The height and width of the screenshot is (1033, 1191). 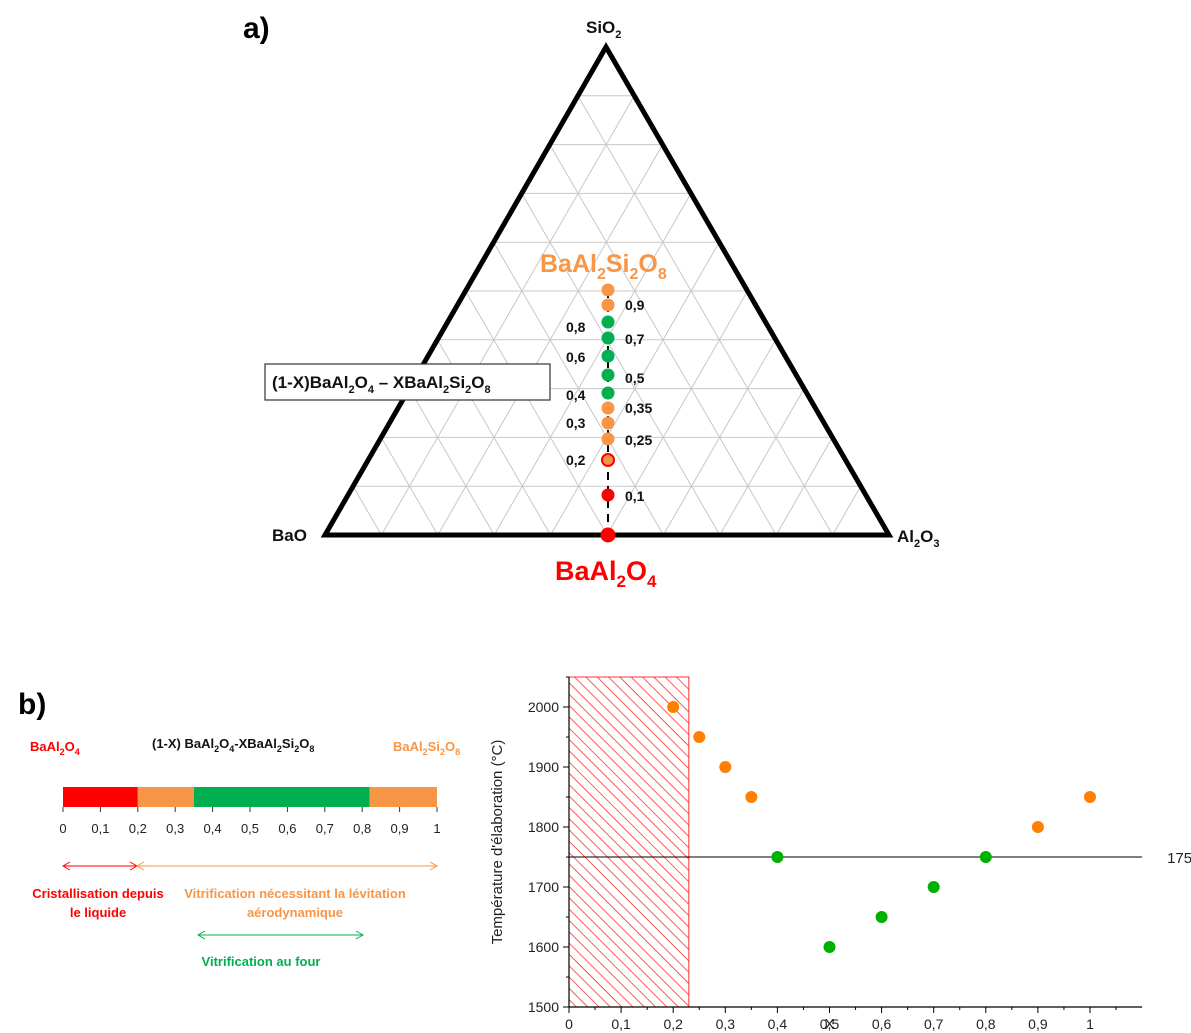 What do you see at coordinates (138, 828) in the screenshot?
I see `bar-tick-label: 0,2` at bounding box center [138, 828].